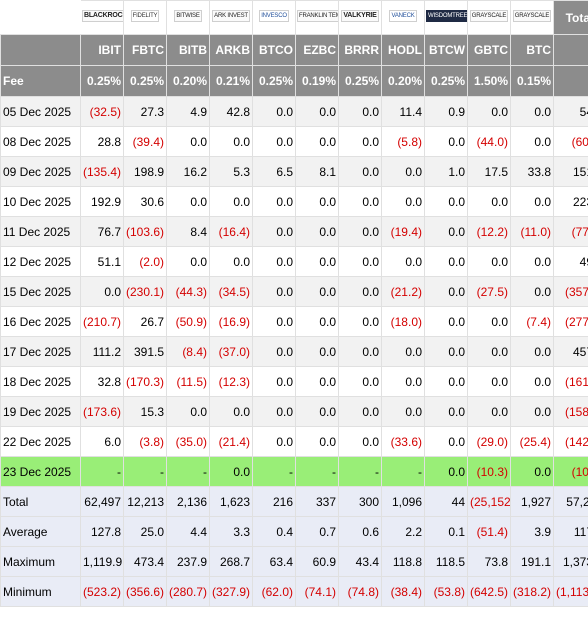 The height and width of the screenshot is (619, 588). Describe the element at coordinates (570, 81) in the screenshot. I see `fee-total` at that location.